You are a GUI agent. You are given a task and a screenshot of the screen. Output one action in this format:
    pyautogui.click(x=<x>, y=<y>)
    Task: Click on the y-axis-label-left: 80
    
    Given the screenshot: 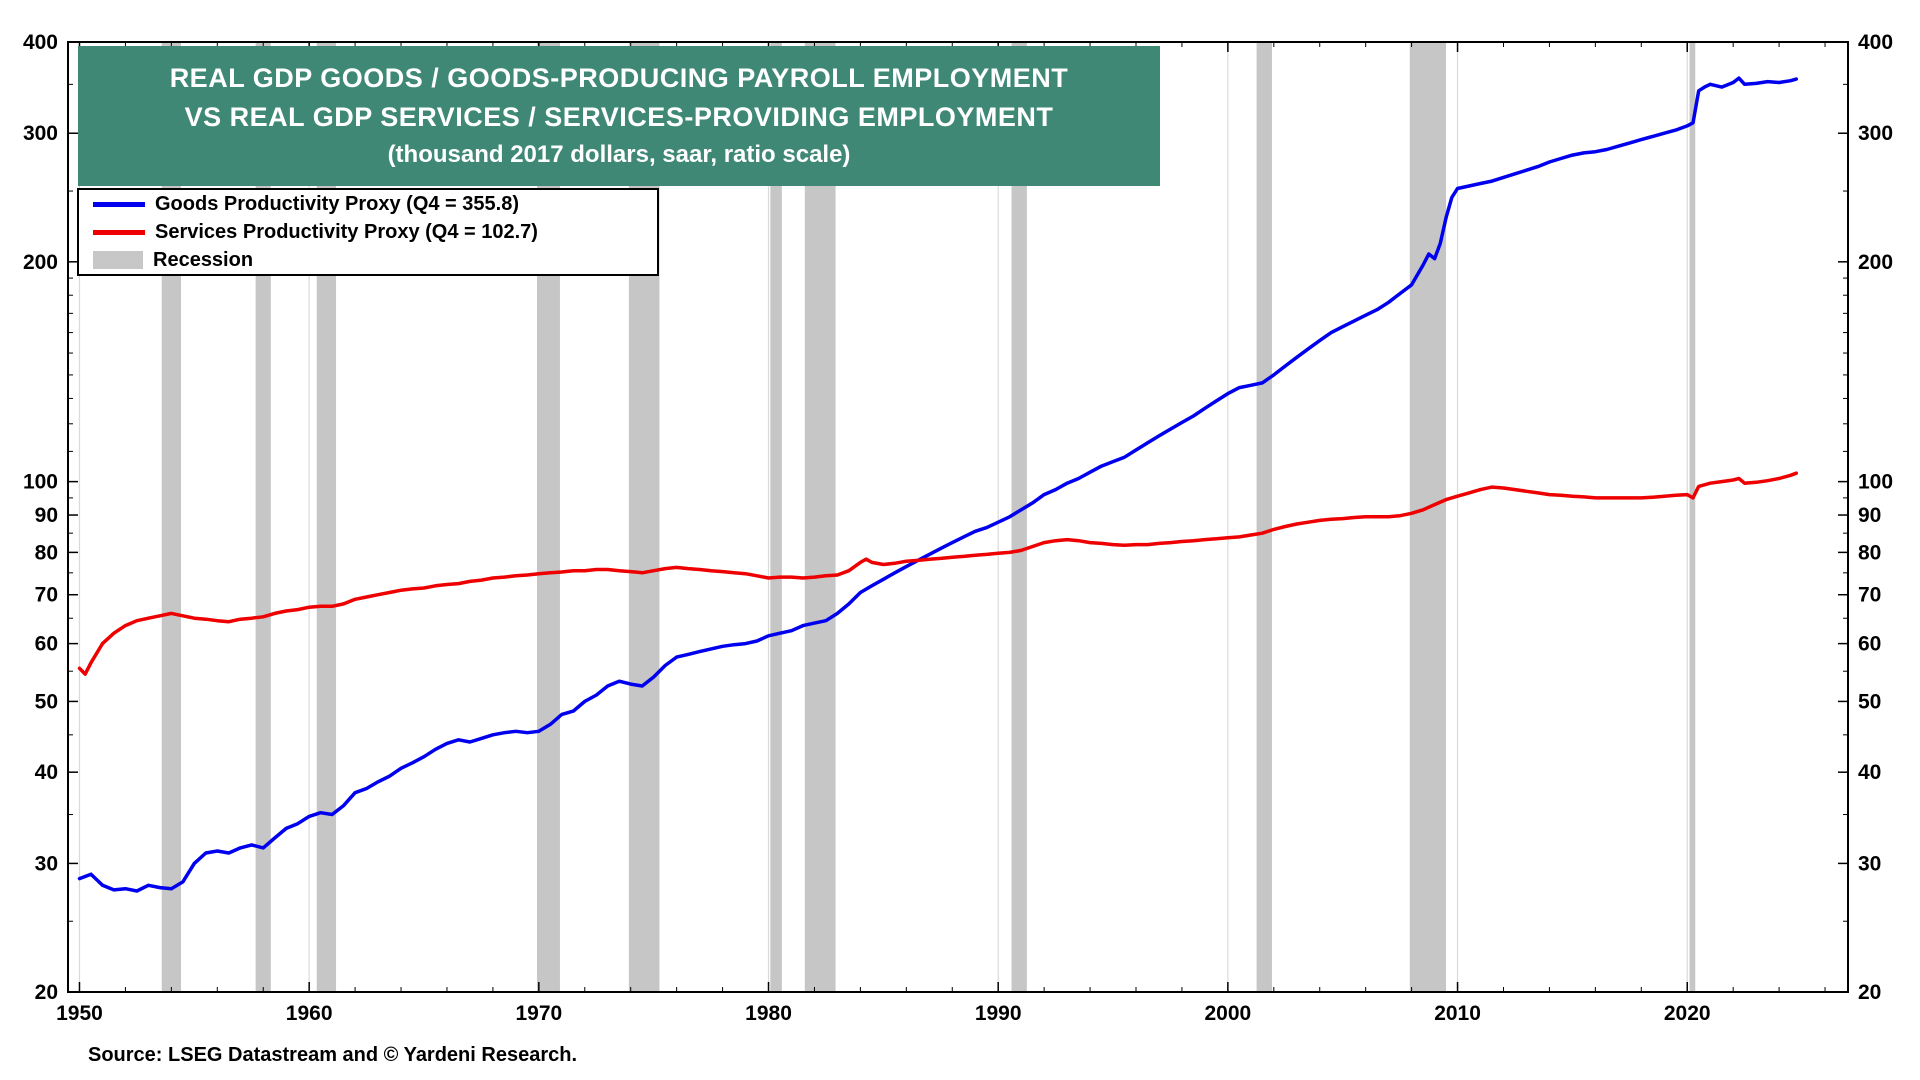 What is the action you would take?
    pyautogui.click(x=46, y=552)
    